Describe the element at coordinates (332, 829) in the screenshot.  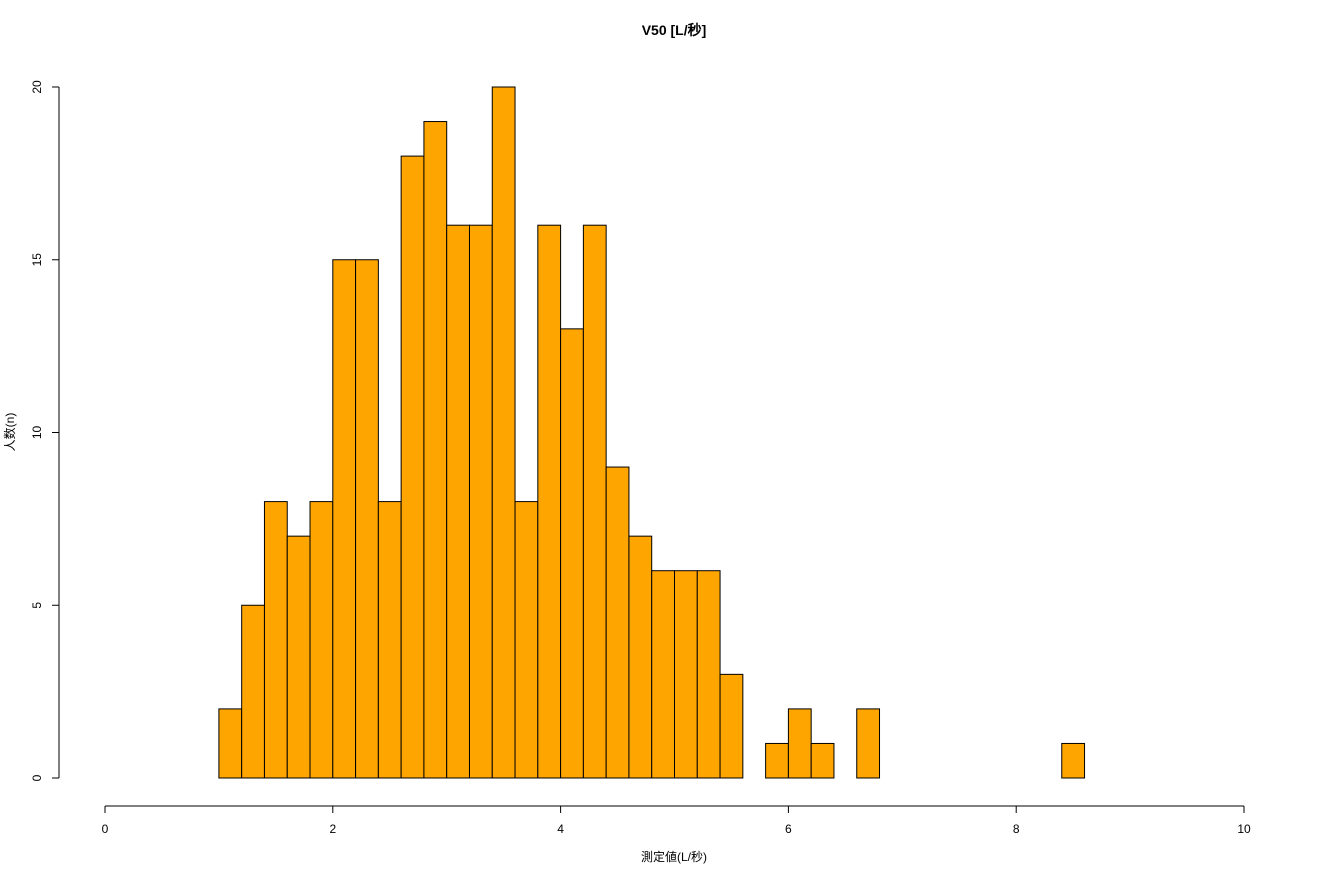
I see `x-tick-label: 2` at that location.